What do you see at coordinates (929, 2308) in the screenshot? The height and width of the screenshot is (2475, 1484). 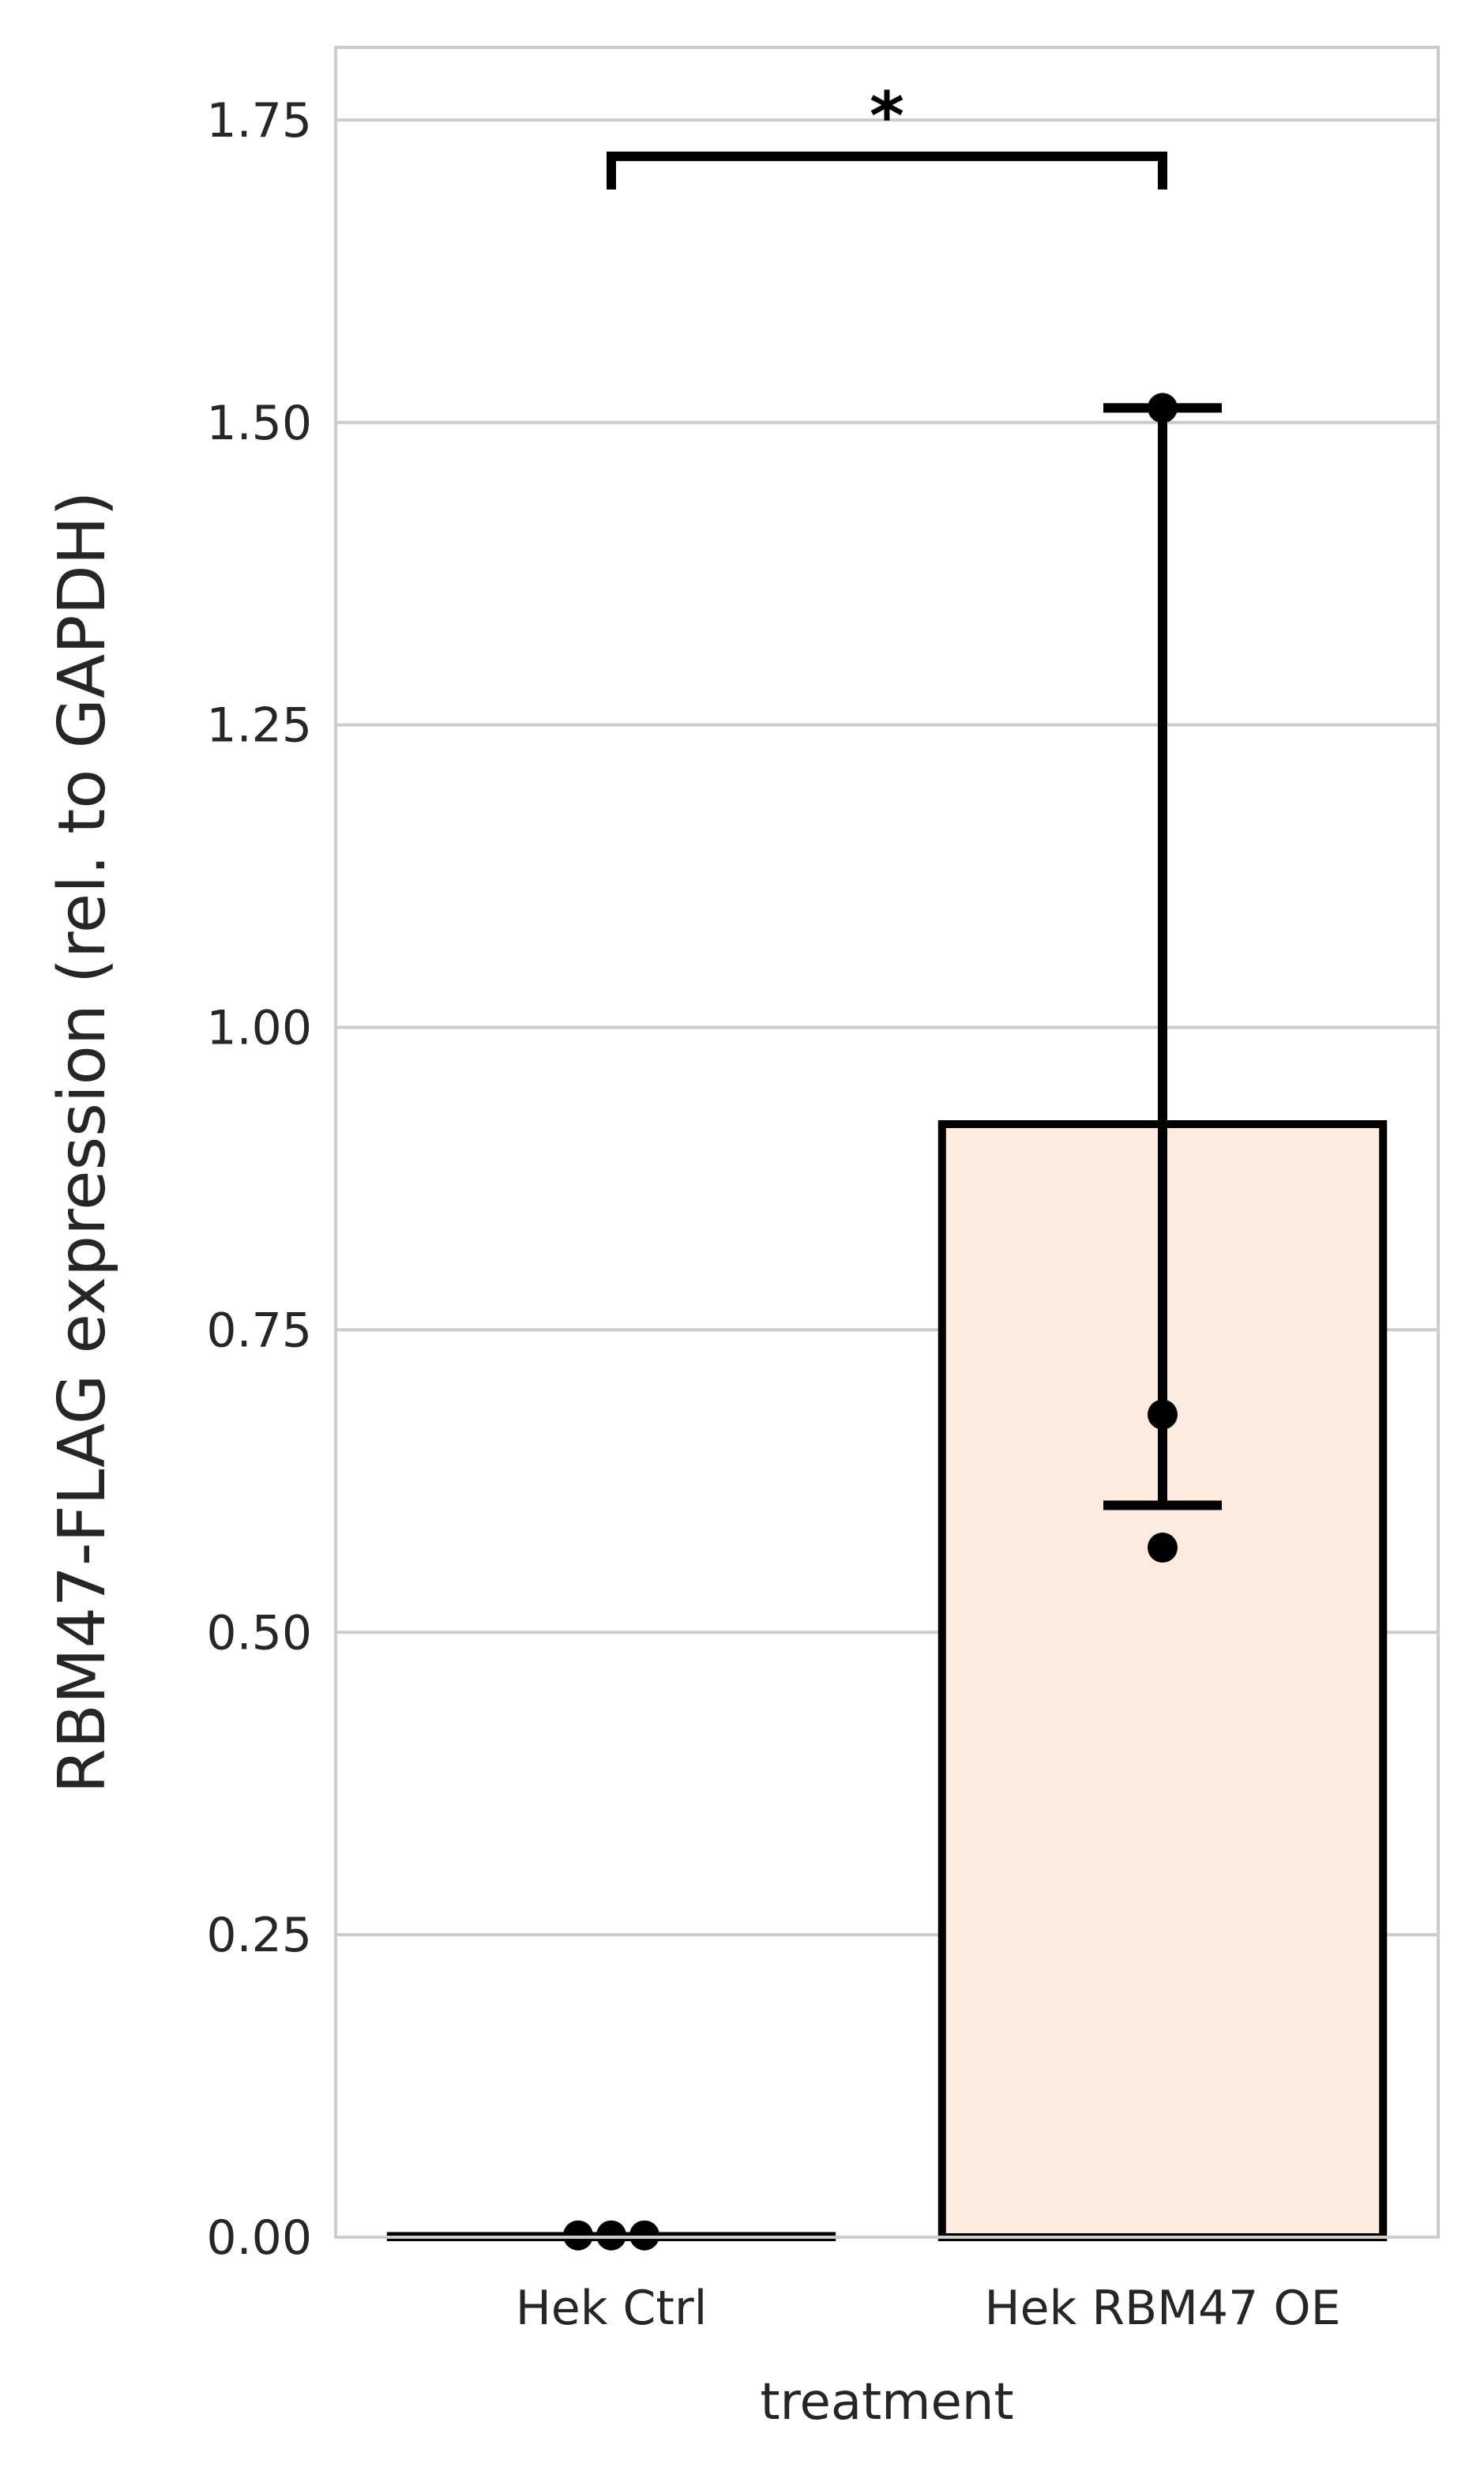 I see `x-tick-labels: Hek Ctrl Hek RBM47 OE` at bounding box center [929, 2308].